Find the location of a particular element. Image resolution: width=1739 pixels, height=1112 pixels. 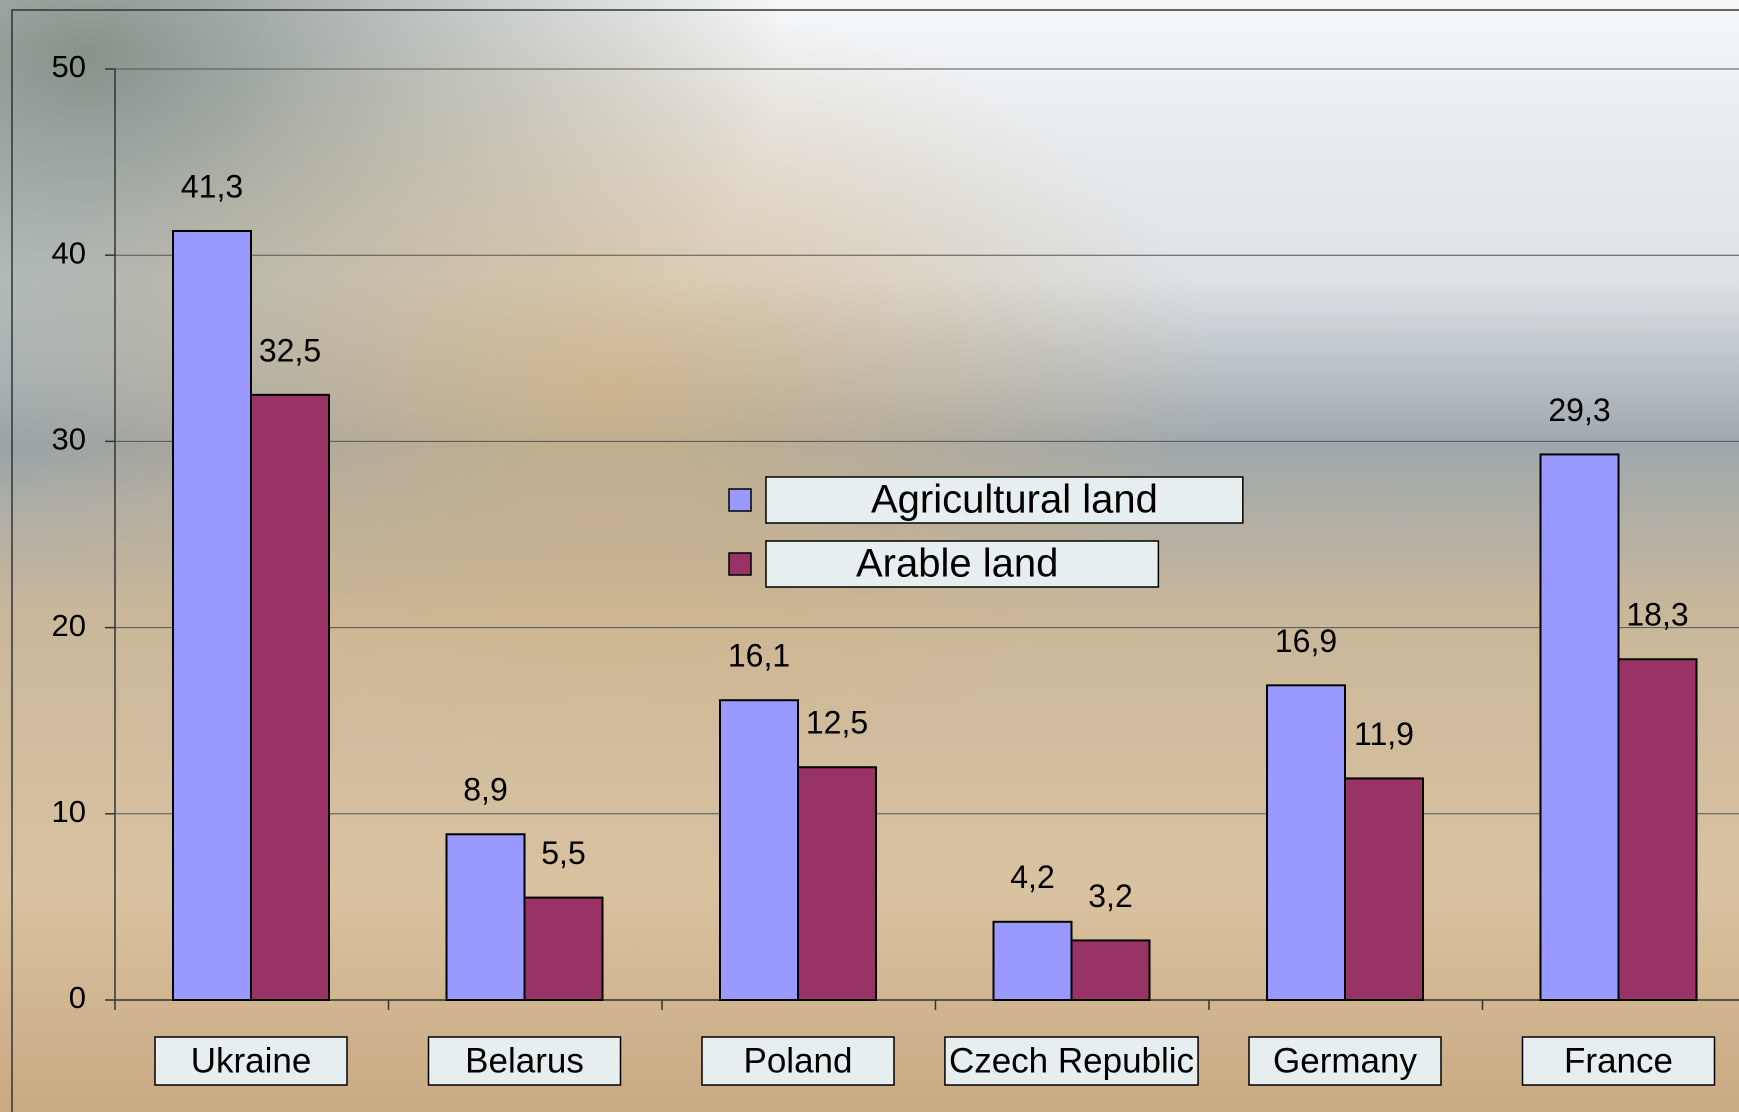

x-tick-label: Belarus is located at coordinates (524, 1060).